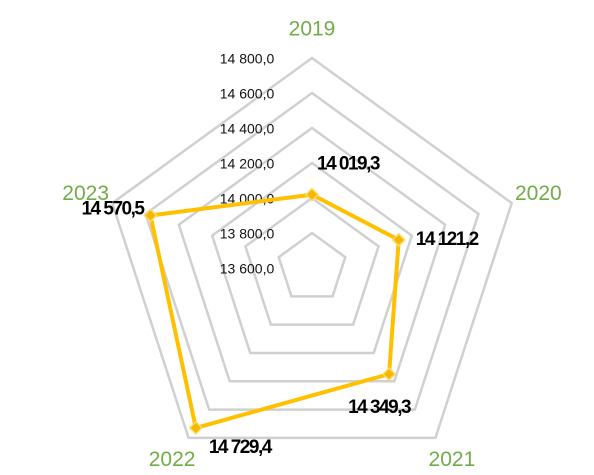  What do you see at coordinates (247, 269) in the screenshot?
I see `y-tick-label: 13 600,0` at bounding box center [247, 269].